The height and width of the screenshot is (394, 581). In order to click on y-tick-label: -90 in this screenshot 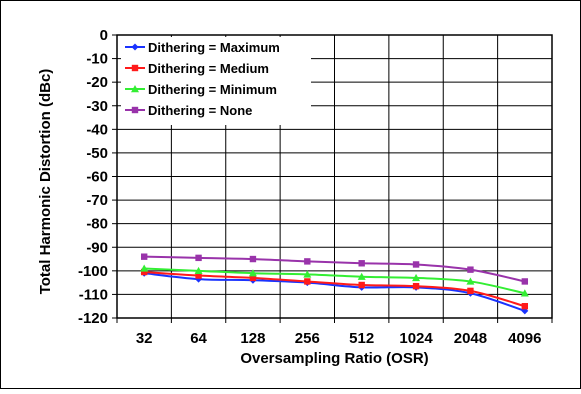, I will do `click(97, 247)`.